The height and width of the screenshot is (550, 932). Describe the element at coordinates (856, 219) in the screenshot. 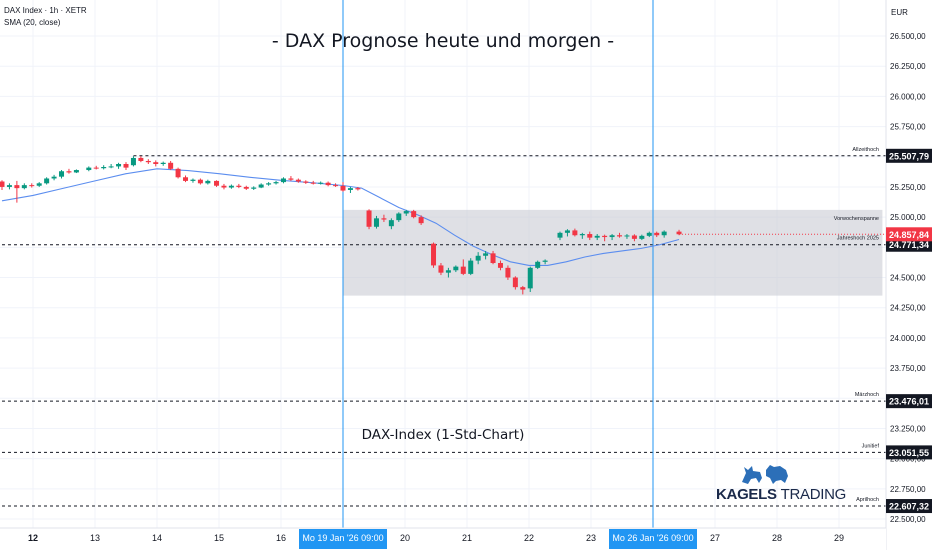

I see `zone-label: Vorwochenspanne` at that location.